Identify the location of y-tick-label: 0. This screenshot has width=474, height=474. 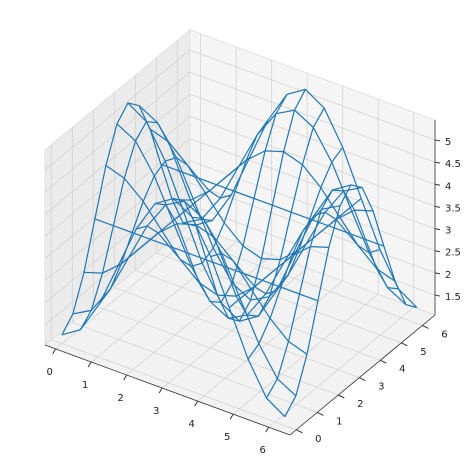
(318, 439).